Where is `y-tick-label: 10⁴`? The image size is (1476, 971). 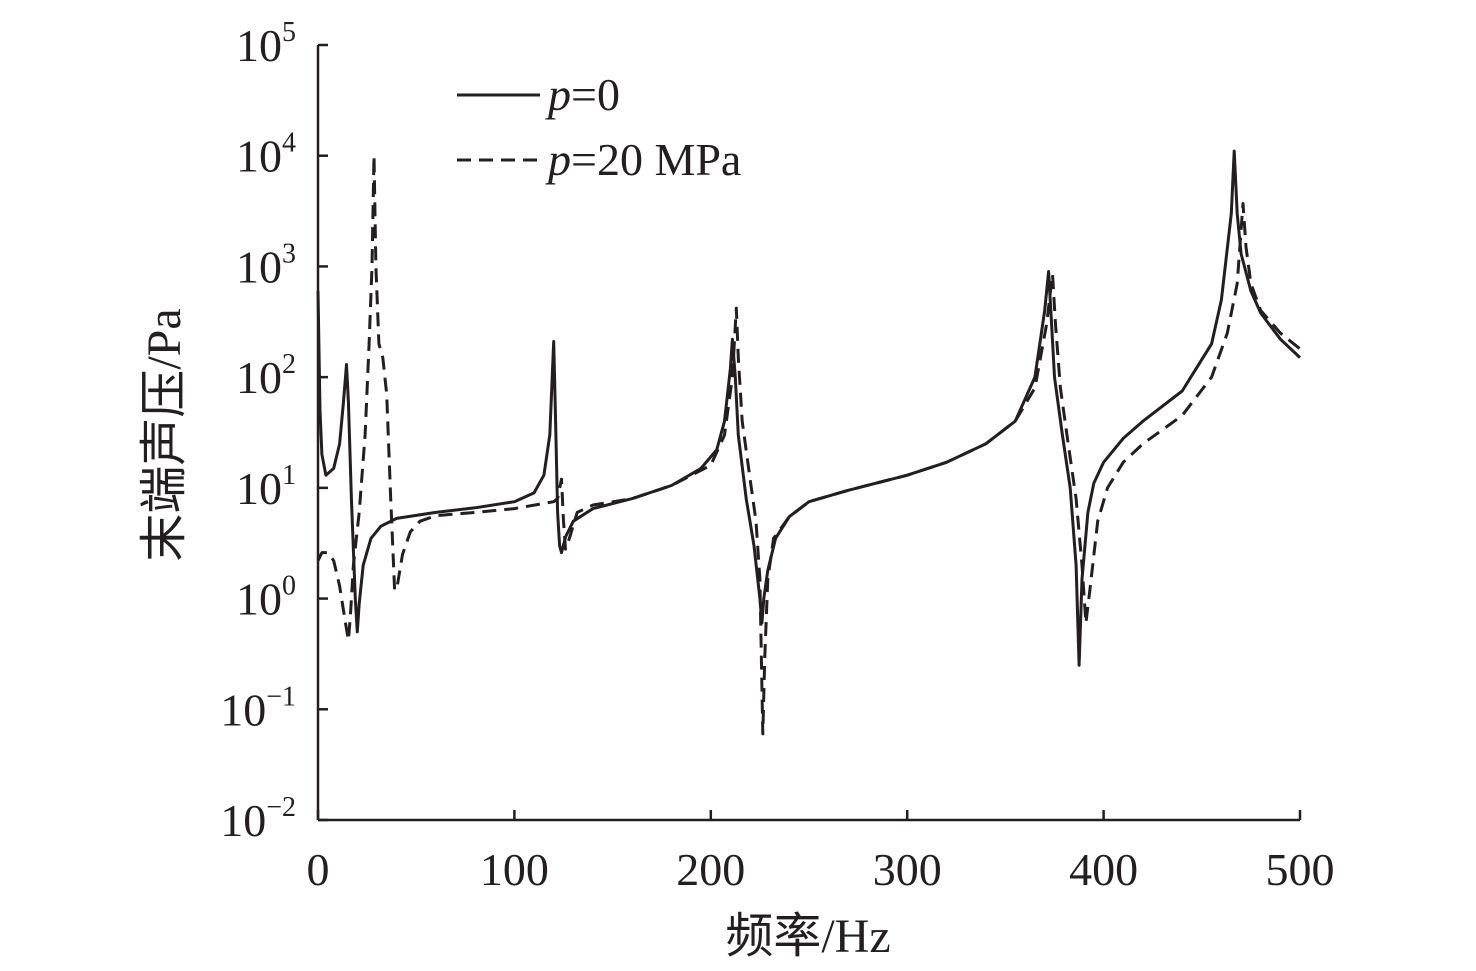 y-tick-label: 10⁴ is located at coordinates (266, 155).